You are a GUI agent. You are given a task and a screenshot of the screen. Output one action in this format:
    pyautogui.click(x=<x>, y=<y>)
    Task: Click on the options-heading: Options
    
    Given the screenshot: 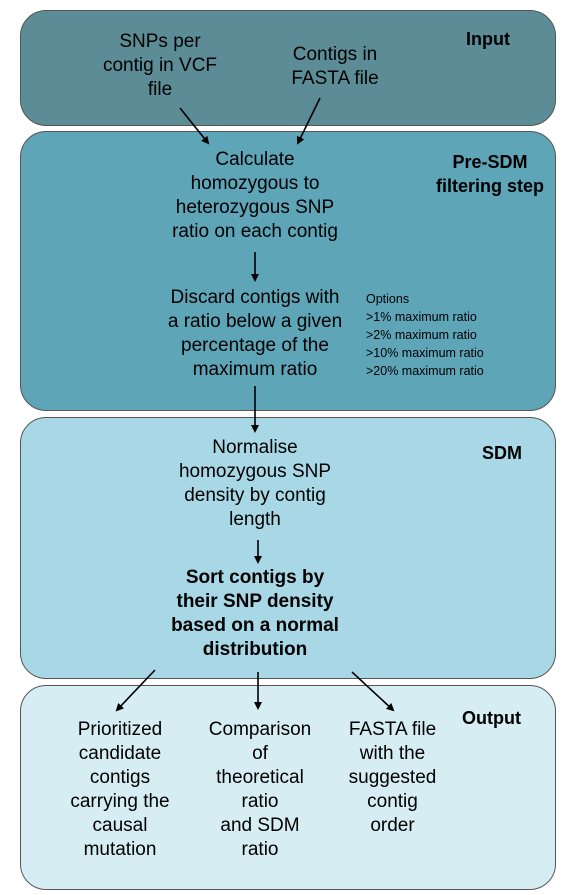 What is the action you would take?
    pyautogui.click(x=388, y=299)
    